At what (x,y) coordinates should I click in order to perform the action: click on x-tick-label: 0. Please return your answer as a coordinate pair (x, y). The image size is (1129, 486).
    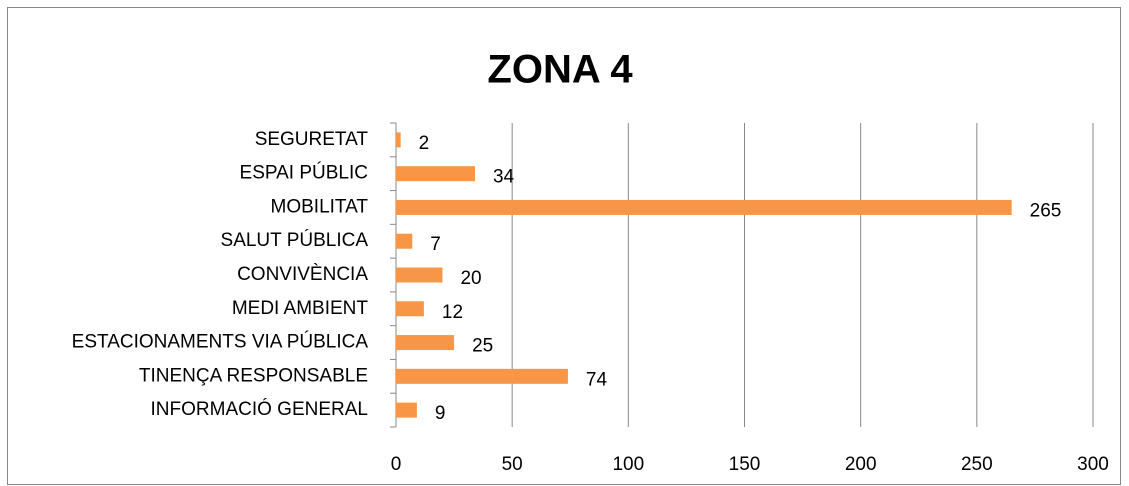
    Looking at the image, I should click on (396, 464).